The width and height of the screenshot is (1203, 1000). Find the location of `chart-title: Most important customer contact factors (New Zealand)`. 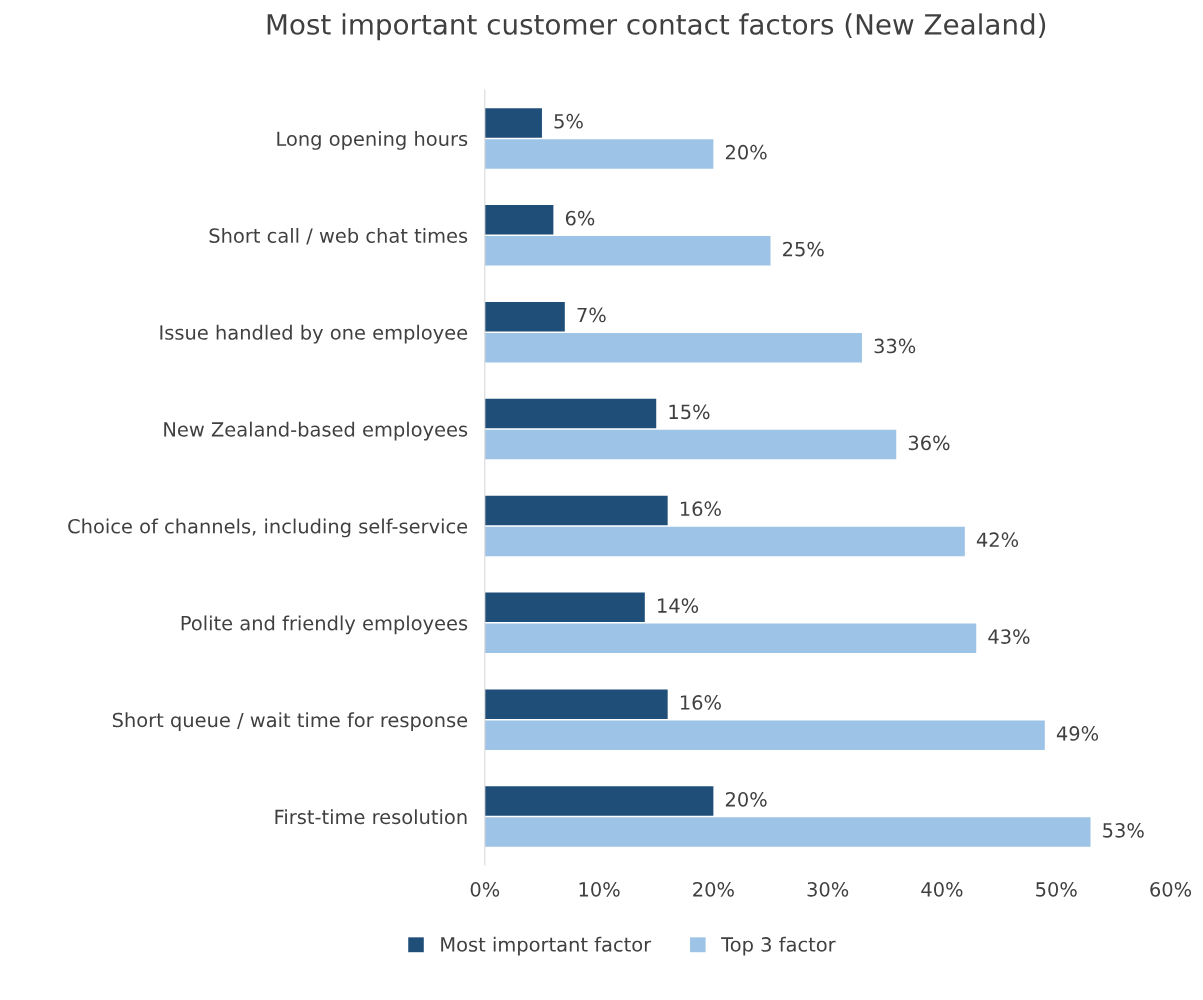

chart-title: Most important customer contact factors (New Zealand) is located at coordinates (656, 27).